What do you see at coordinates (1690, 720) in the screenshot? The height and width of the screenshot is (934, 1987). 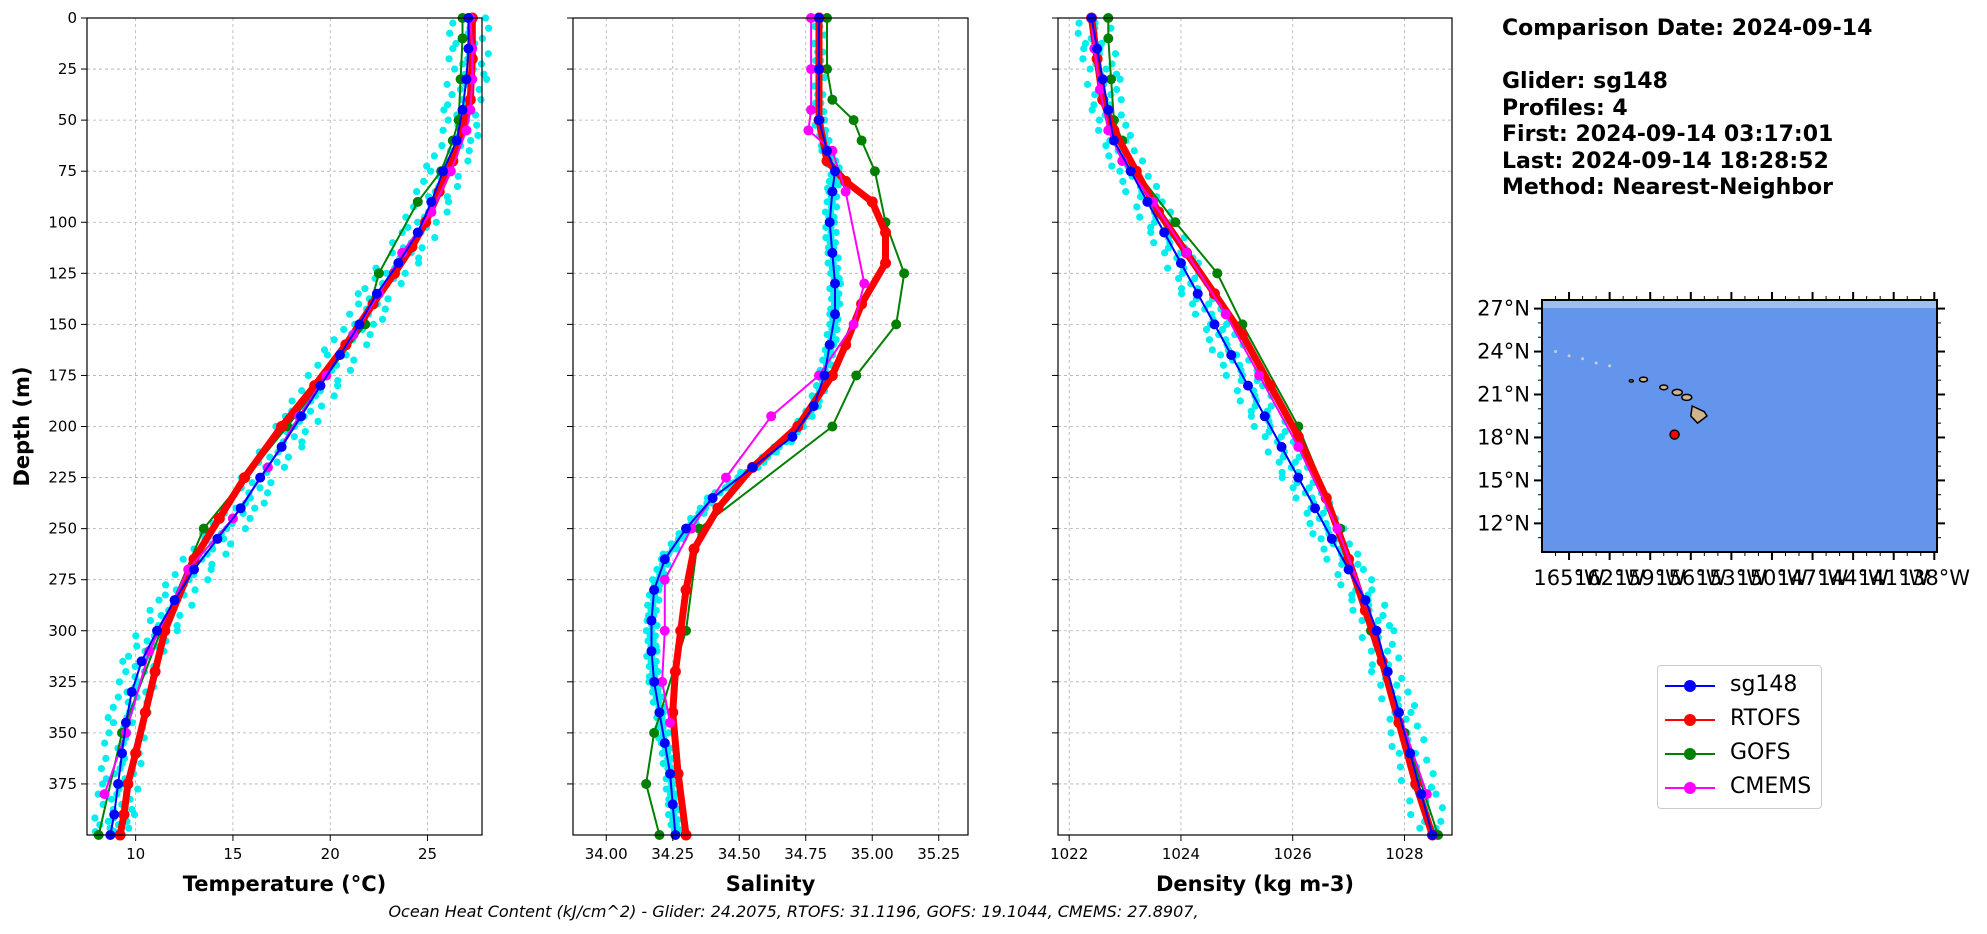 I see `legend-marker-rtofs` at bounding box center [1690, 720].